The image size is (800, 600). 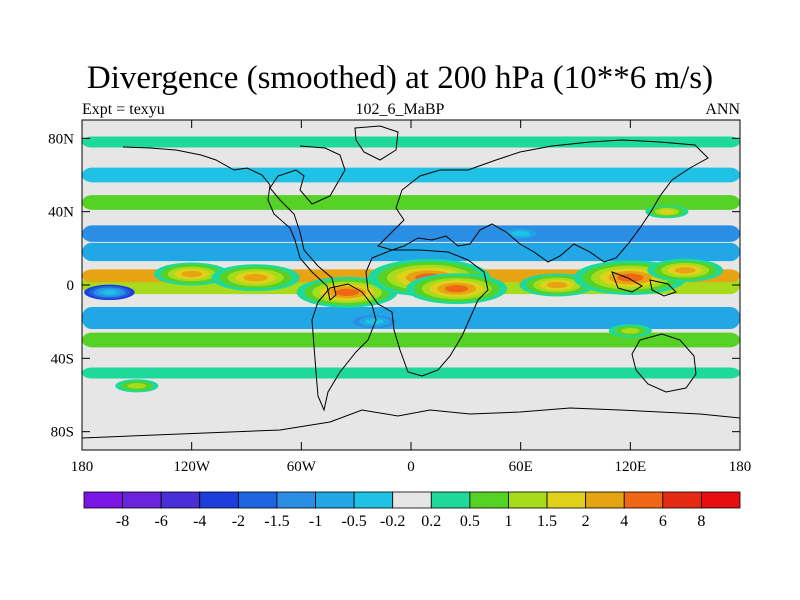 I want to click on colorbar: -8 -6 -4 -2 -1.5 -1 -0.5 -0.2 0.2 0.5 1 1.5 2 4 6 8, so click(x=412, y=510).